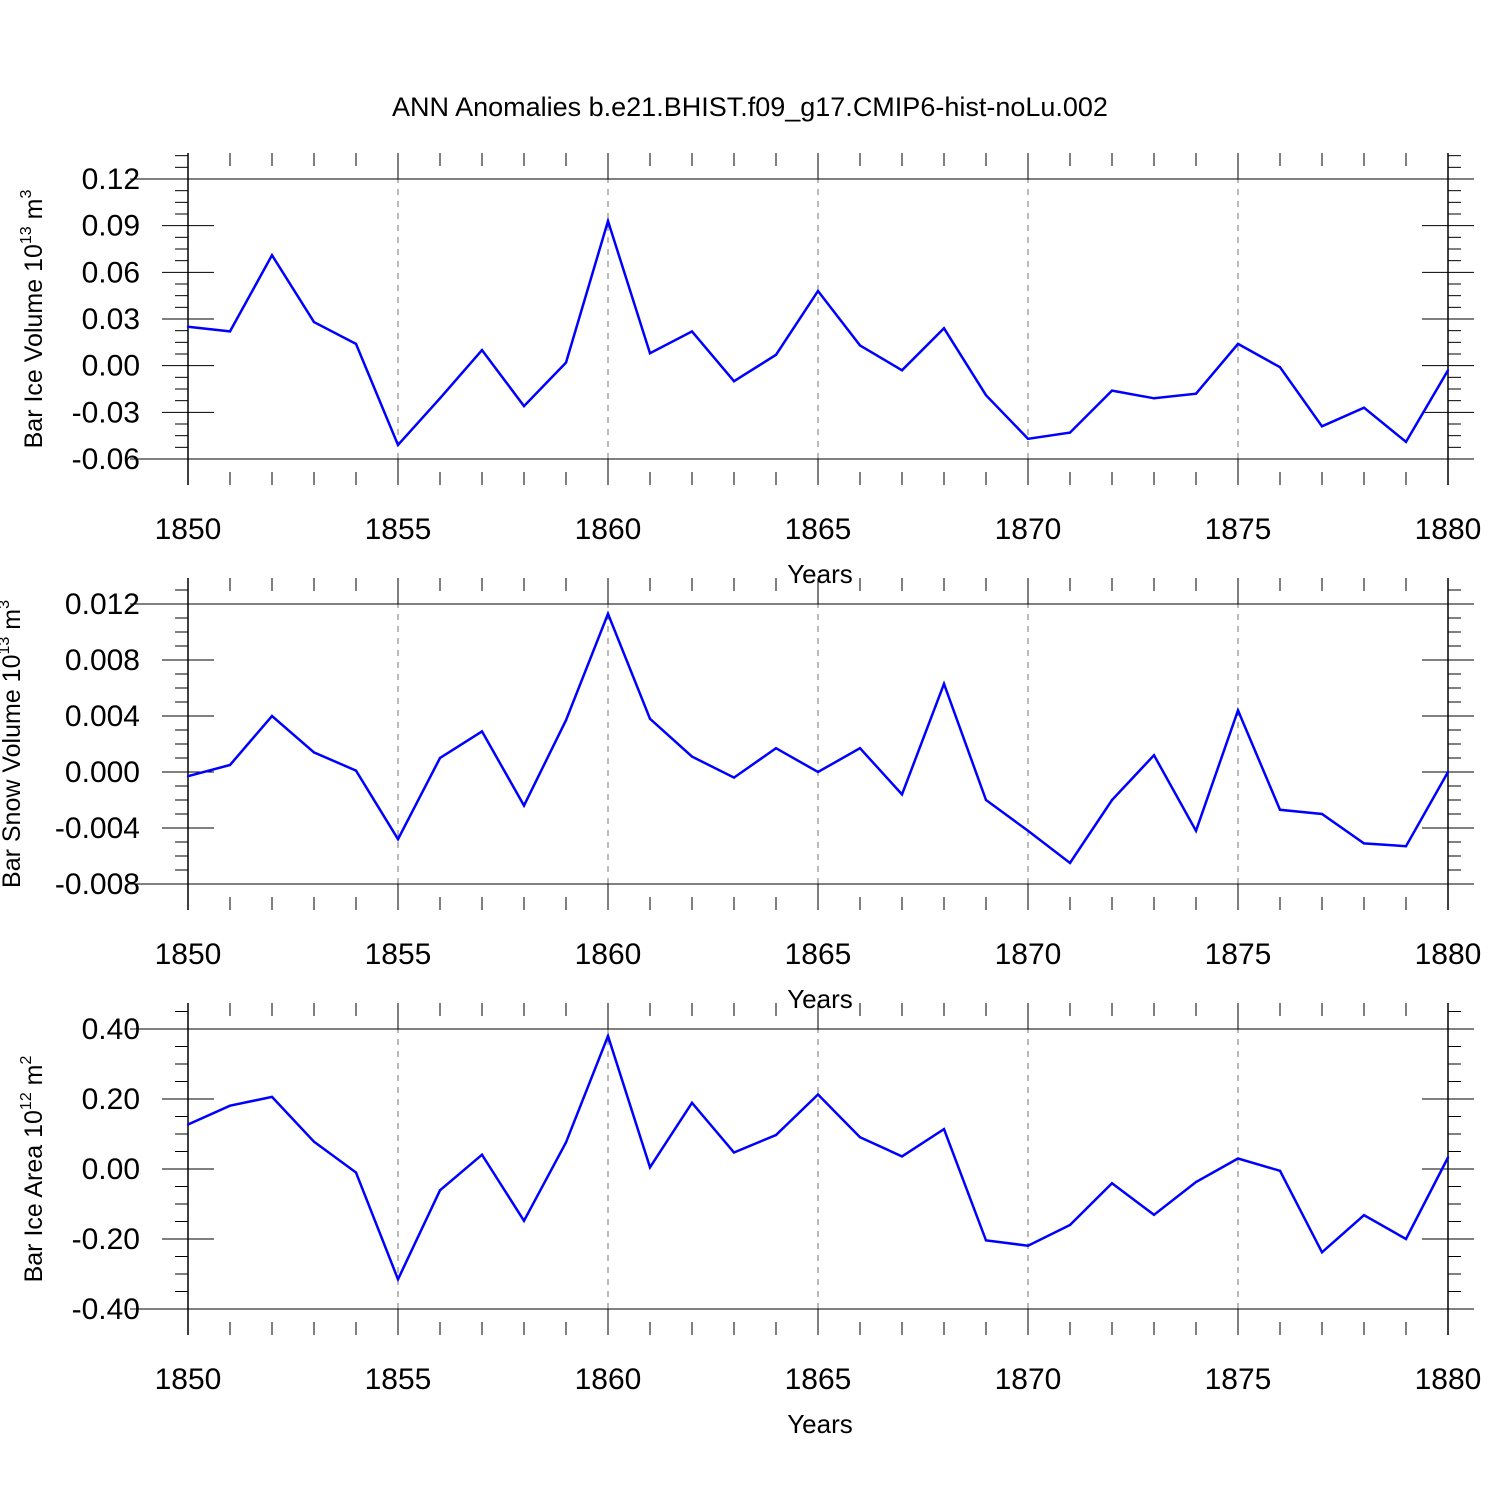 The height and width of the screenshot is (1500, 1500). Describe the element at coordinates (818, 1157) in the screenshot. I see `series-line` at that location.